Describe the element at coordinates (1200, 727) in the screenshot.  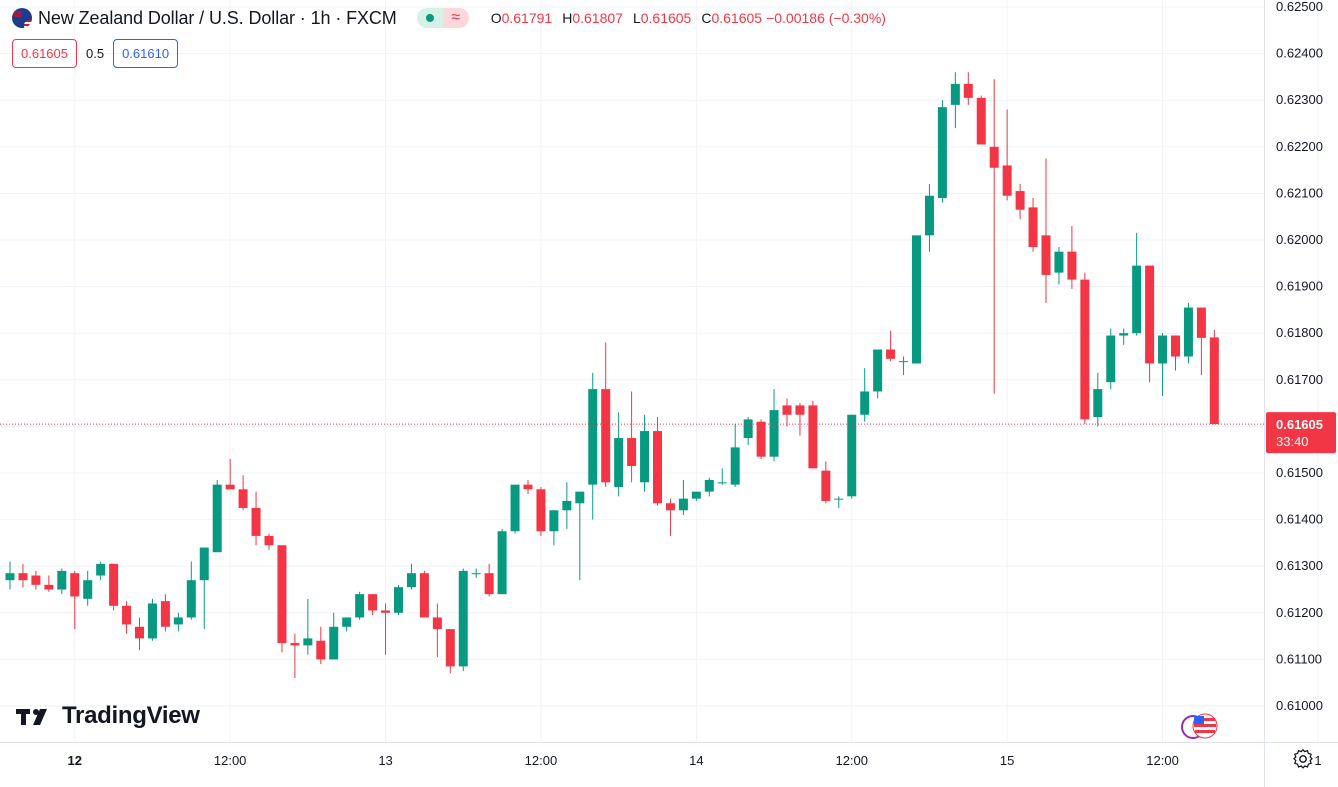
I see `us-event-flag-icon` at that location.